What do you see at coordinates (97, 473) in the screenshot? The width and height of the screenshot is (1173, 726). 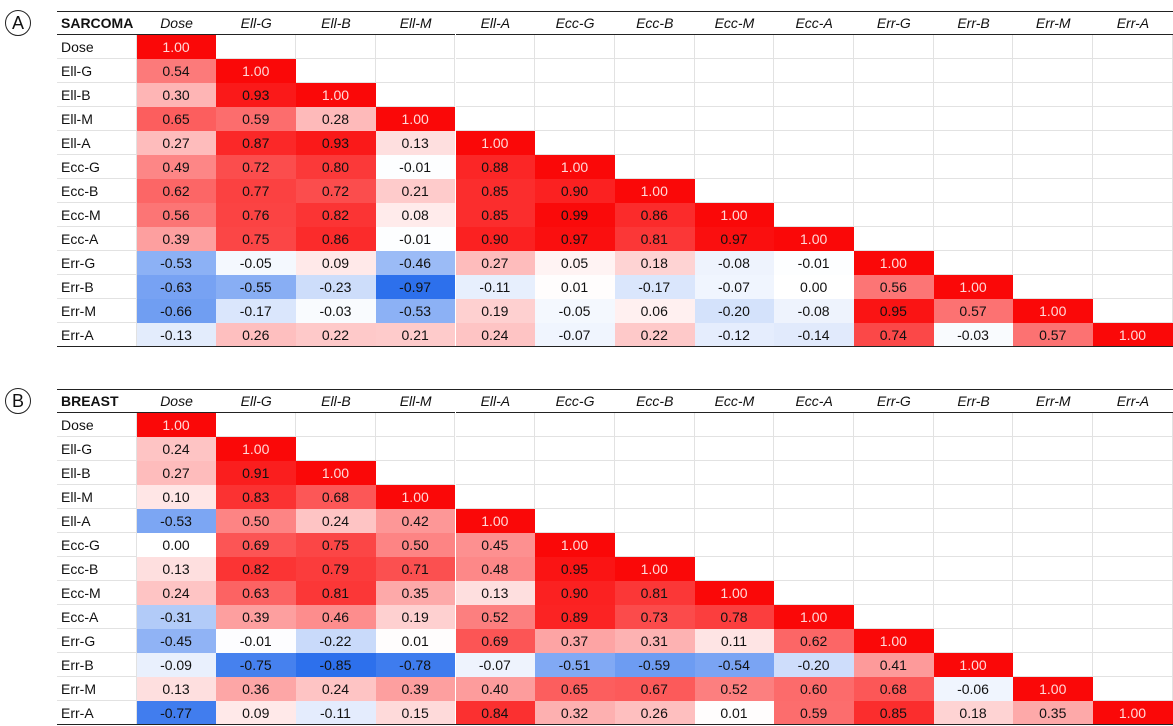 I see `row-label: Ell-B` at bounding box center [97, 473].